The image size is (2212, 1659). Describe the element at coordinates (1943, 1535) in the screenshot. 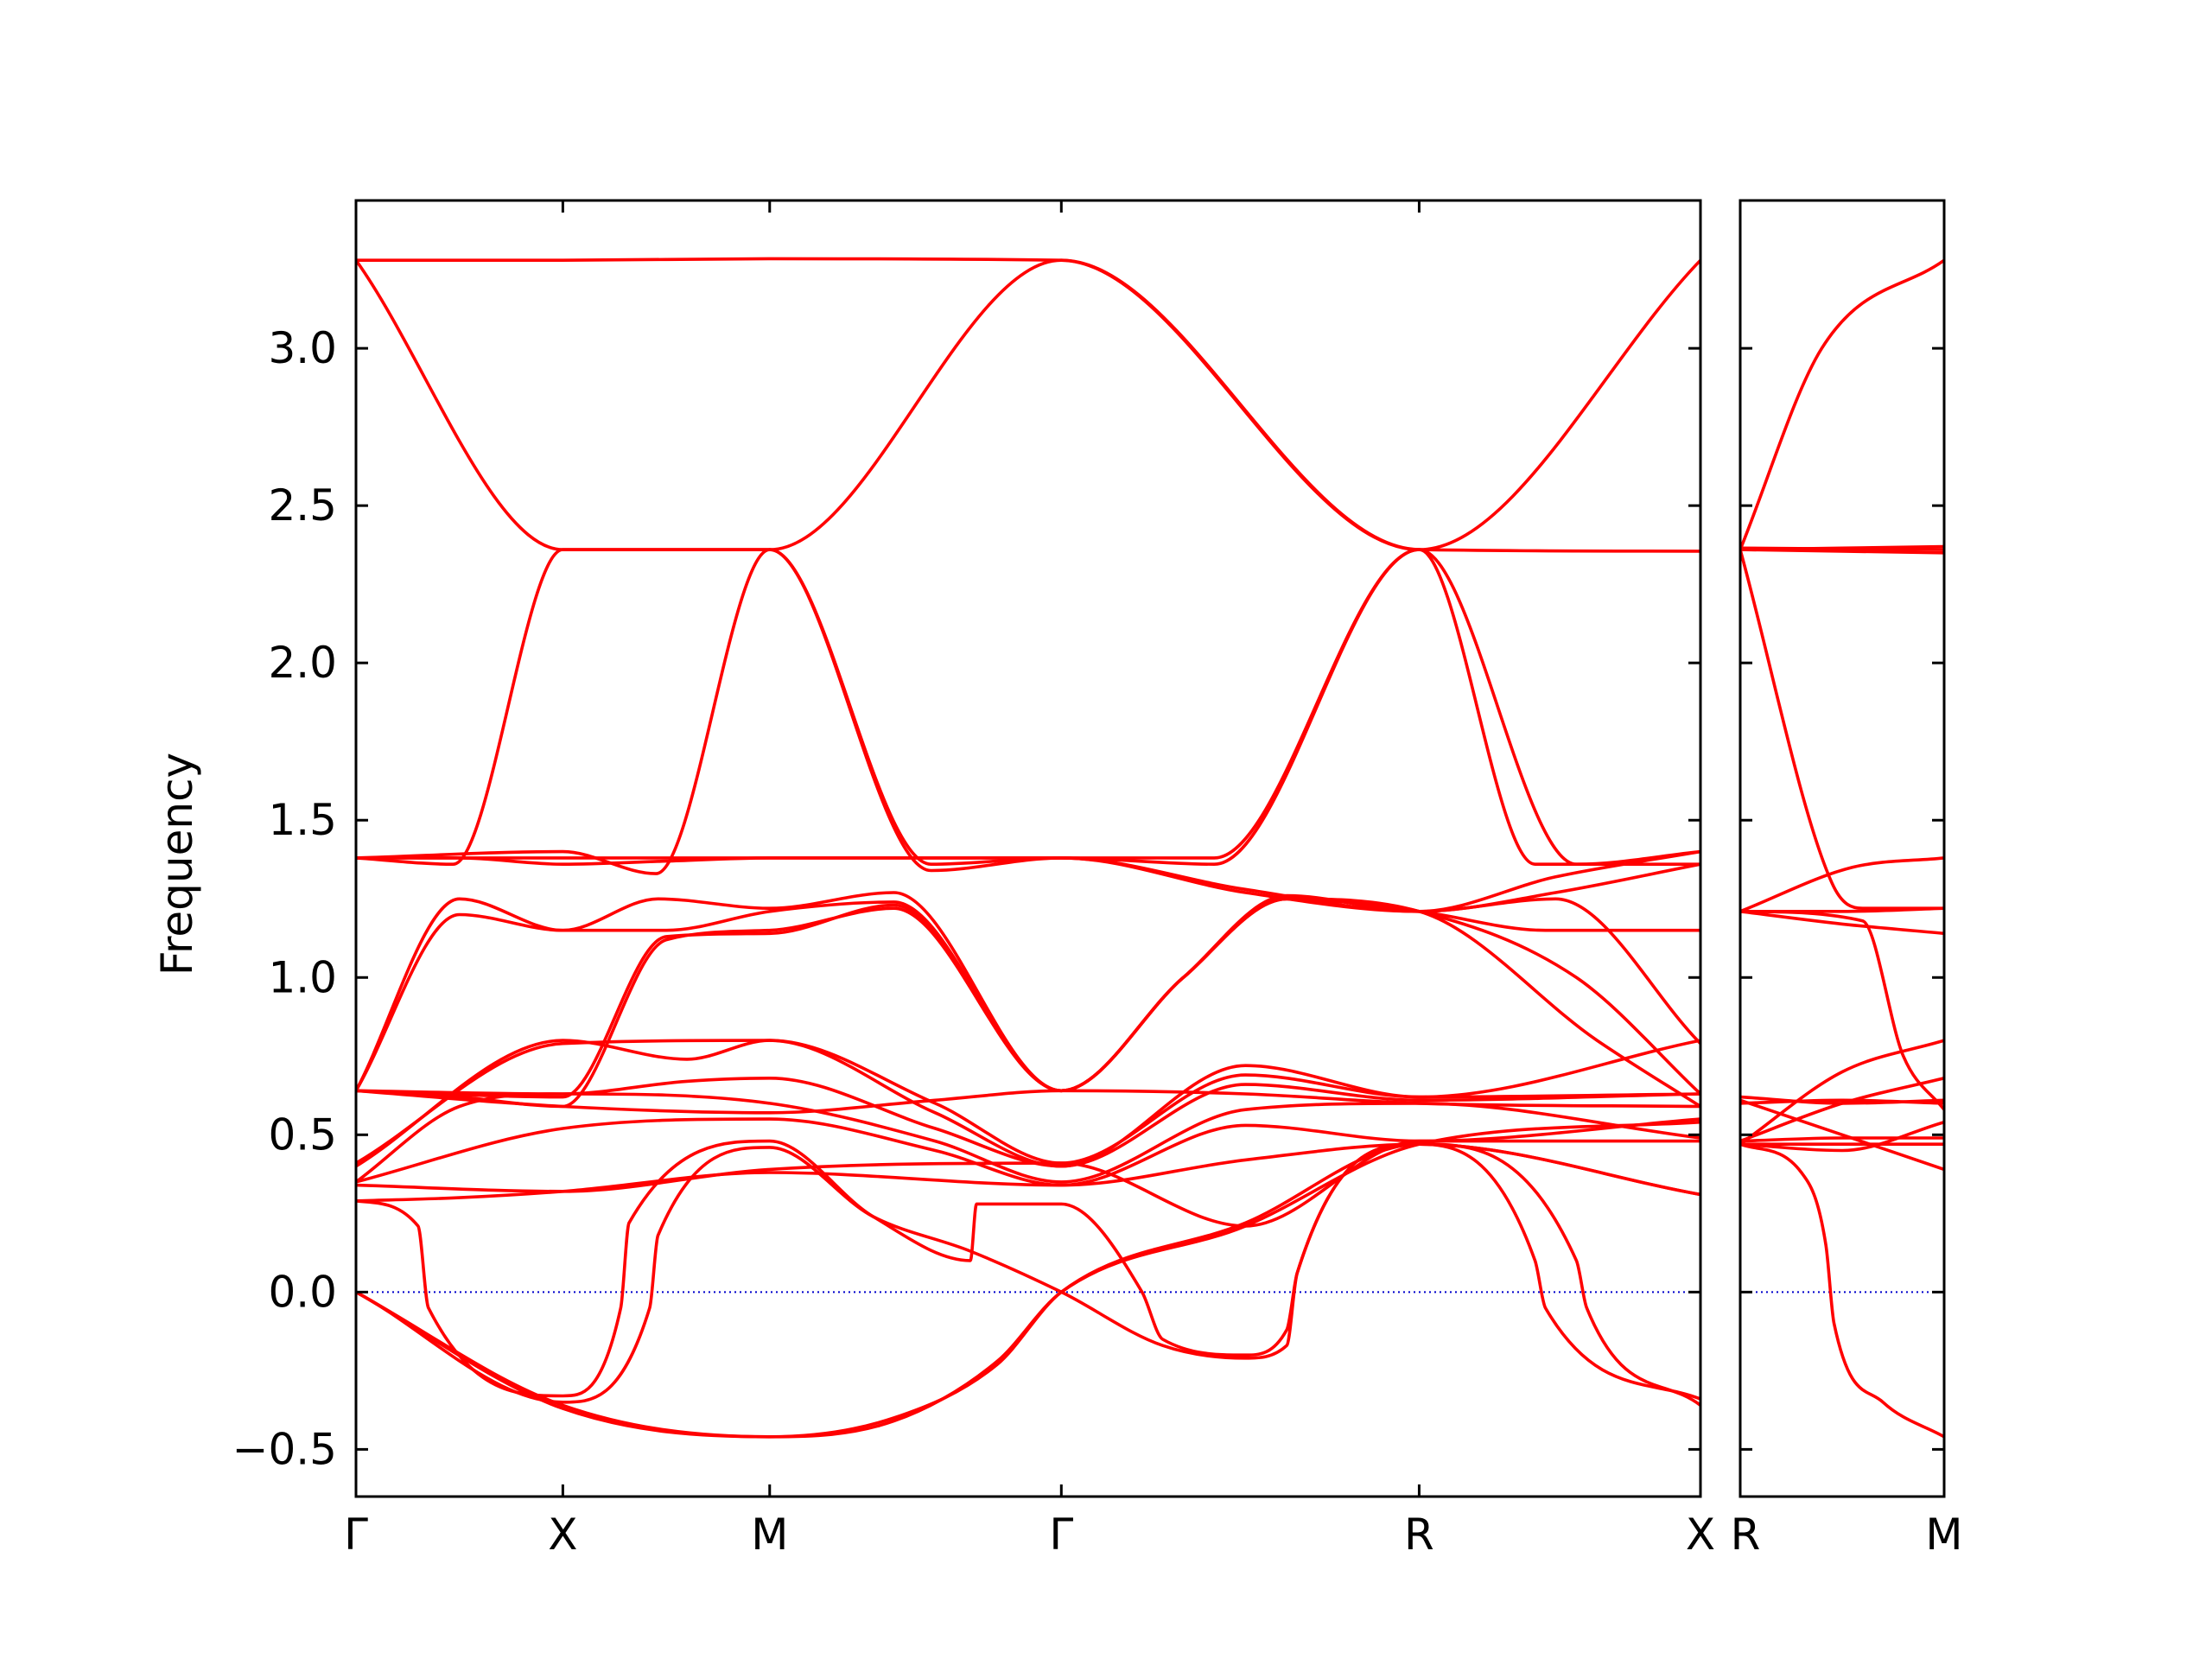

I see `x-tick-label-right-1: M` at that location.